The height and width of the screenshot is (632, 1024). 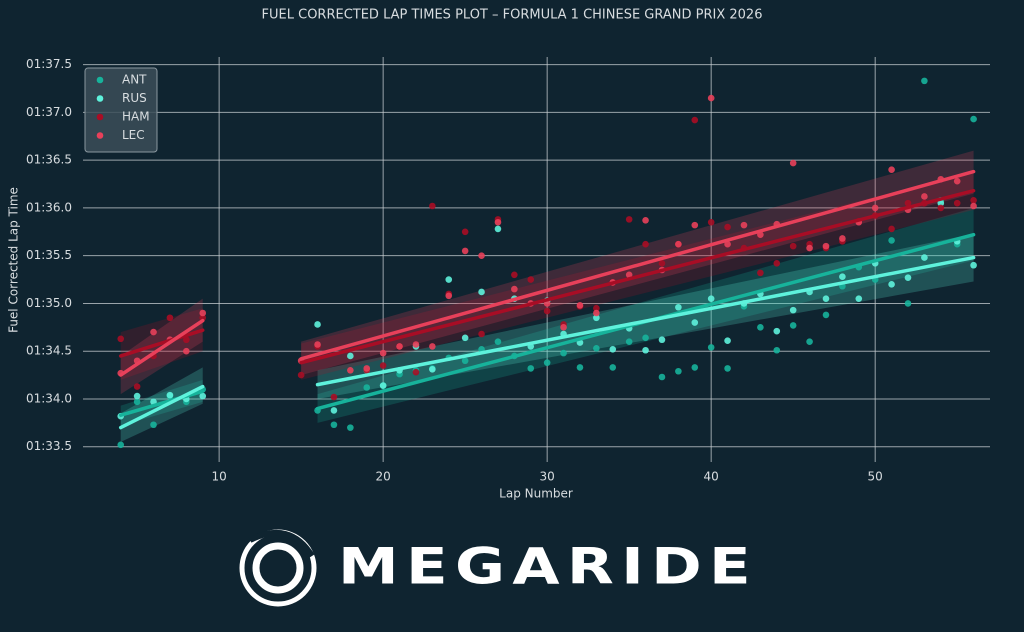 I want to click on y-tick-label: 01:36.0, so click(x=49, y=207).